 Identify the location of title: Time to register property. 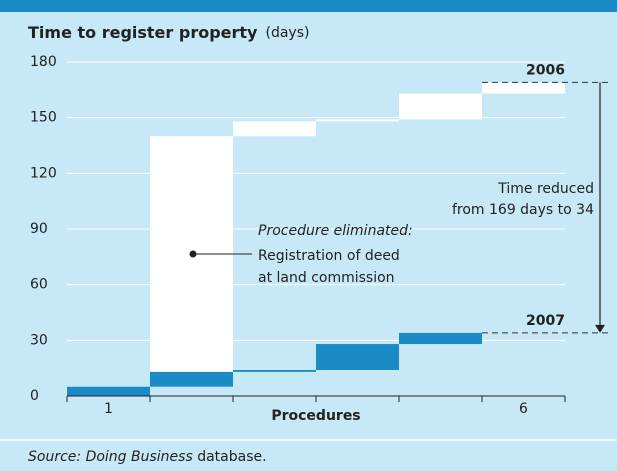
(143, 32).